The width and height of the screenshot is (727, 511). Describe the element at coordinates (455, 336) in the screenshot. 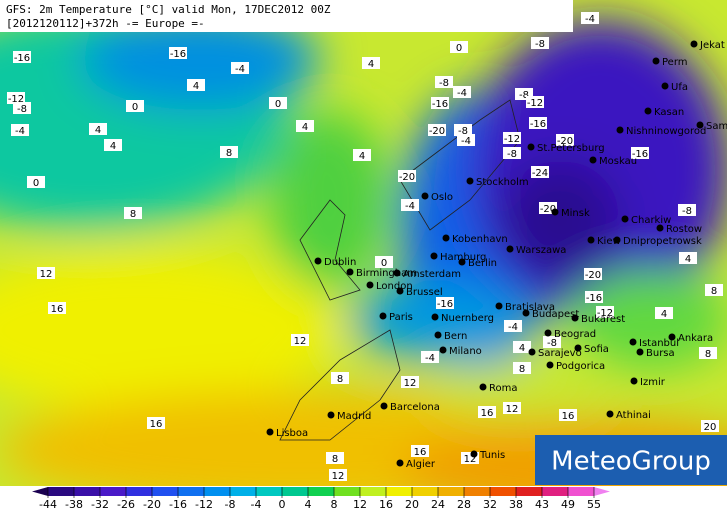

I see `city-label: Bern` at that location.